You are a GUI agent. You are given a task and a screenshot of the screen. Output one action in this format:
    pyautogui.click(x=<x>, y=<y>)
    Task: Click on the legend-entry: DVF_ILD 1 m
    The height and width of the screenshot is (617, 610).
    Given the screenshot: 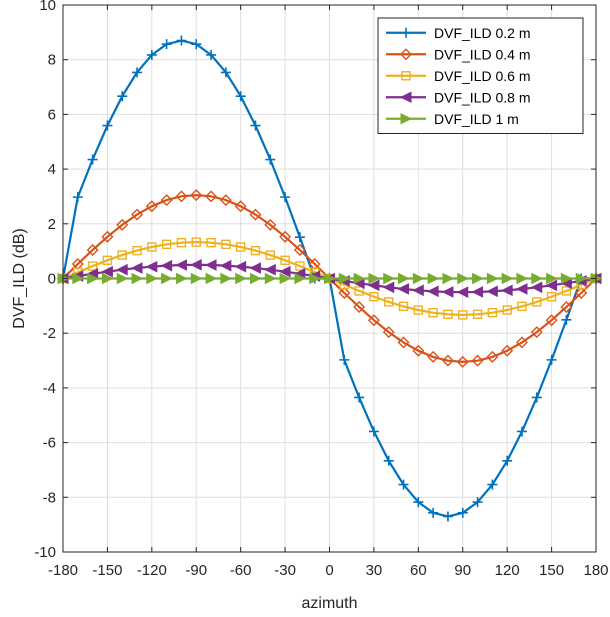 What is the action you would take?
    pyautogui.click(x=452, y=119)
    